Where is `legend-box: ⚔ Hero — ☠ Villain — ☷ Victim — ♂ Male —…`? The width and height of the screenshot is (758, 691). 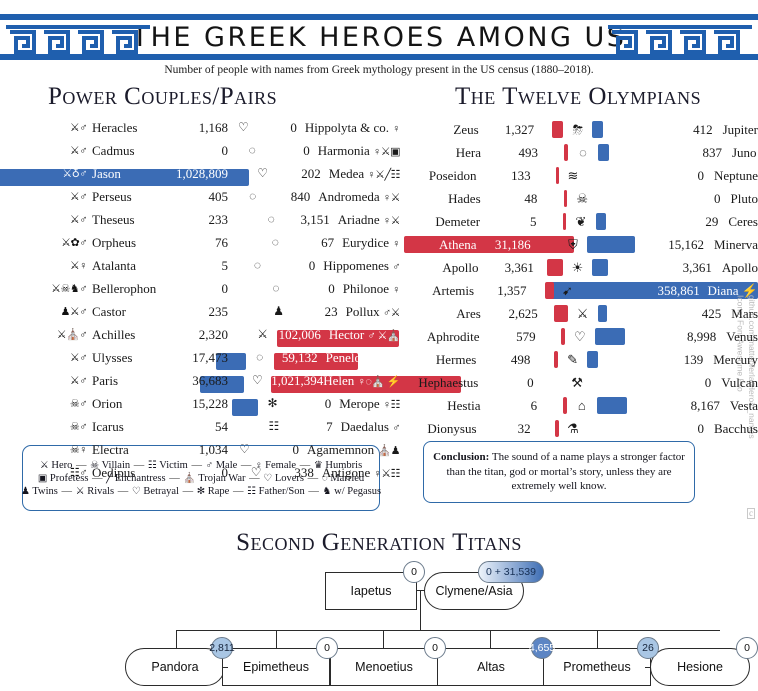 legend-box: ⚔ Hero — ☠ Villain — ☷ Victim — ♂ Male —… is located at coordinates (200, 478).